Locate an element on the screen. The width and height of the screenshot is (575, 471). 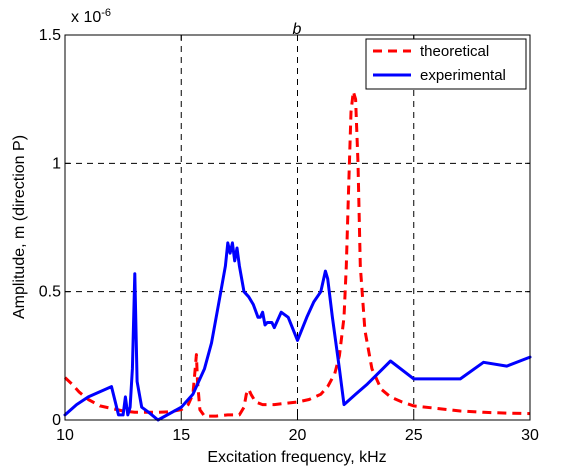
x-axis-label: Excitation frequency, kHz is located at coordinates (296, 457).